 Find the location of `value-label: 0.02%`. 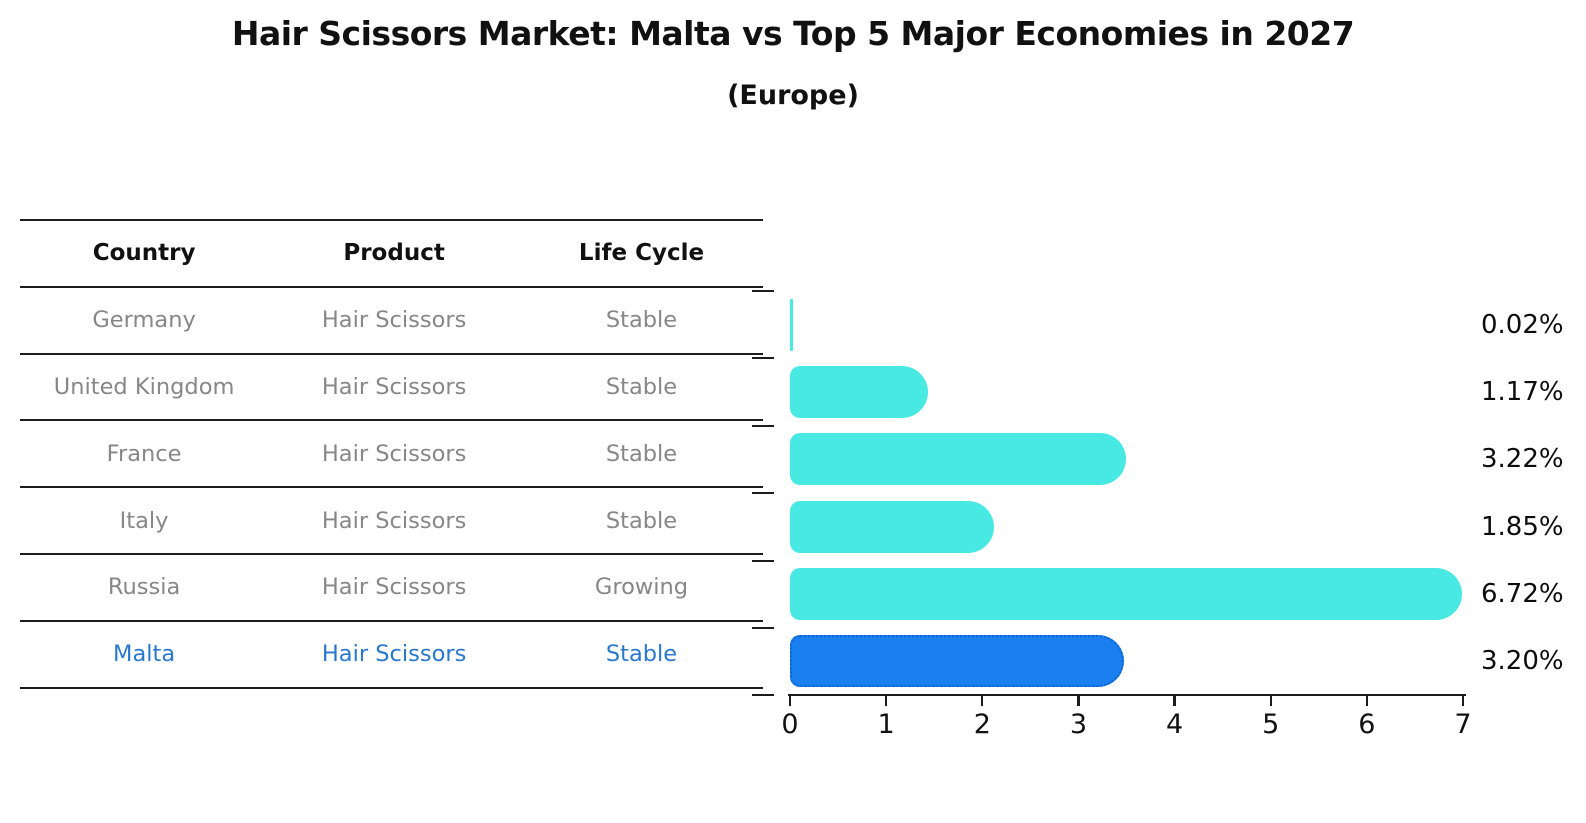

value-label: 0.02% is located at coordinates (1522, 324).